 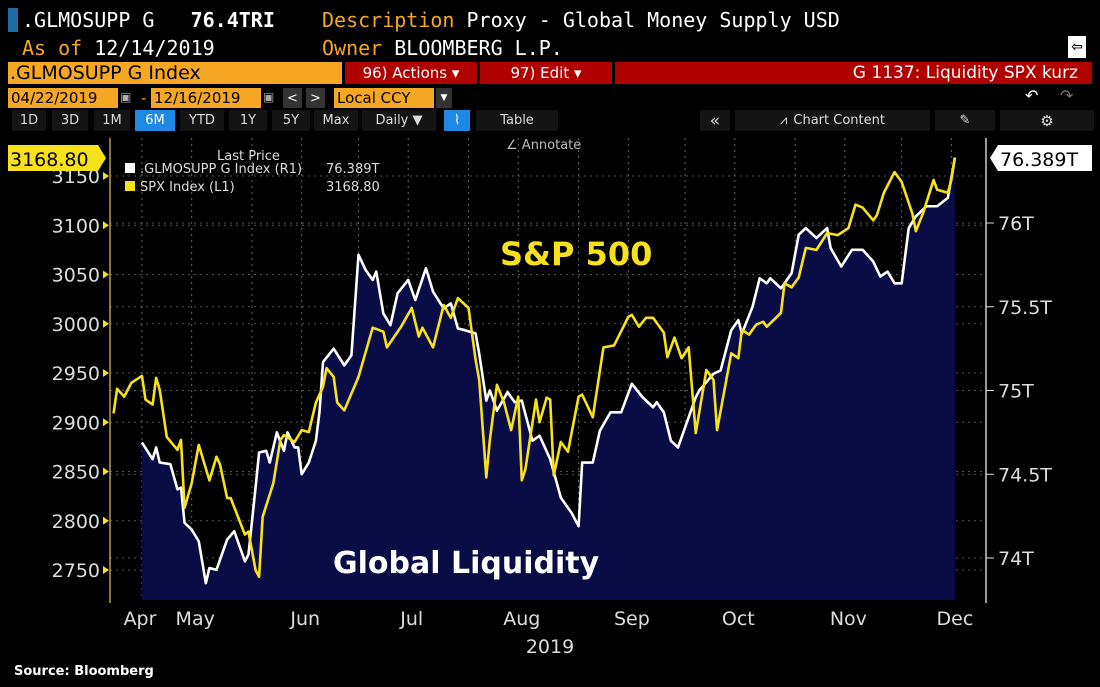 I want to click on currency-dropdown-icon: ▼, so click(x=444, y=98).